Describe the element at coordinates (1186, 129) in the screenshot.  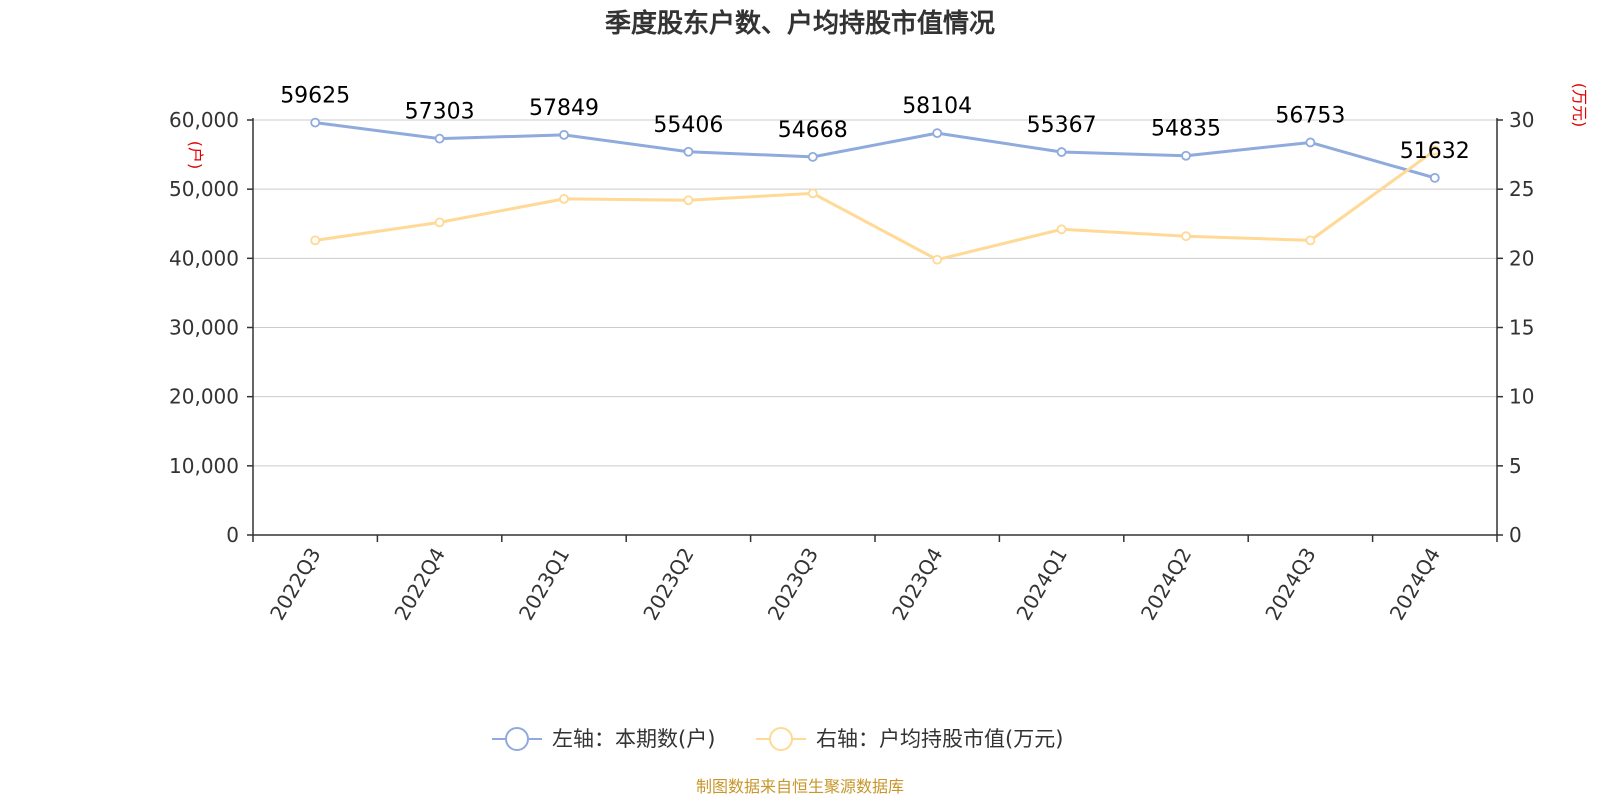
I see `data-label: 54835` at that location.